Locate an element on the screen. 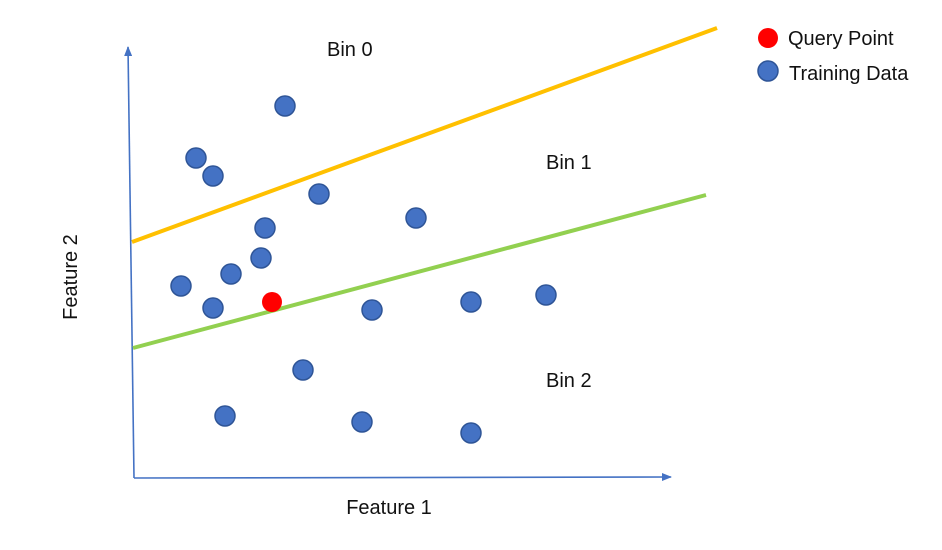 This screenshot has height=550, width=942. bin-1-label: Bin 1 is located at coordinates (569, 163).